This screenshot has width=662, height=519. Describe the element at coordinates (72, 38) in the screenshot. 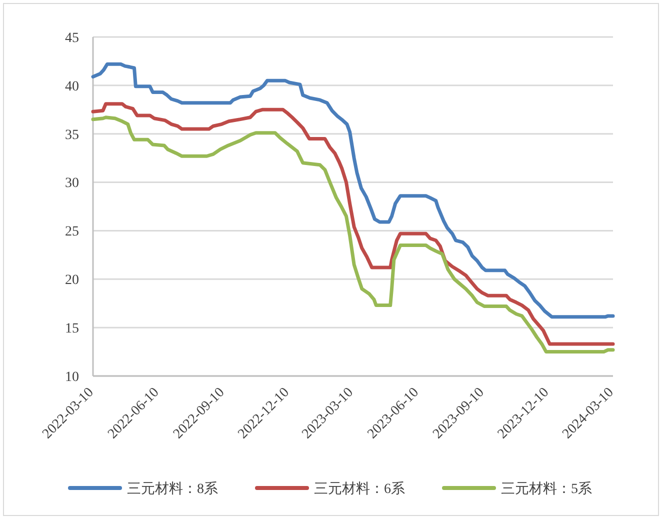

I see `y-tick-label: 45` at that location.